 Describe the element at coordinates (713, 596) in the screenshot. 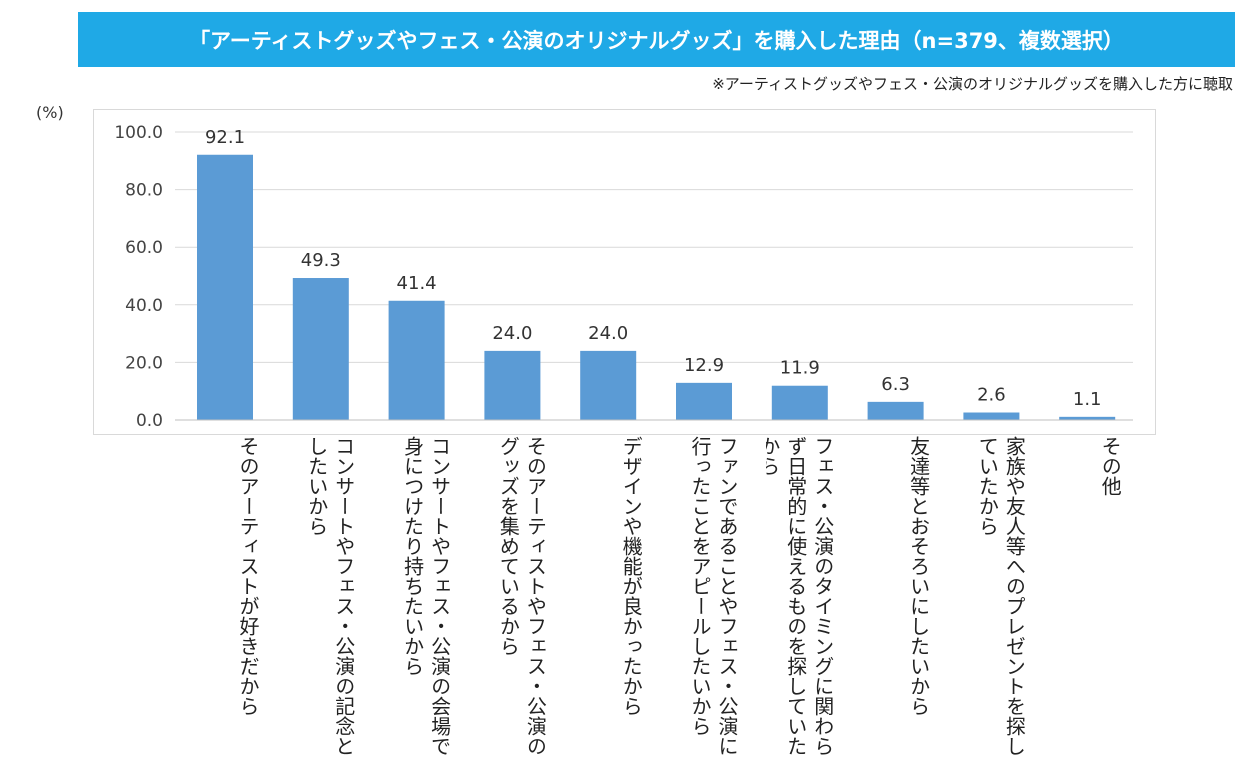

I see `x-tick-label: ファンであることやフェス・公演に行ったことをアピールしたいから` at that location.